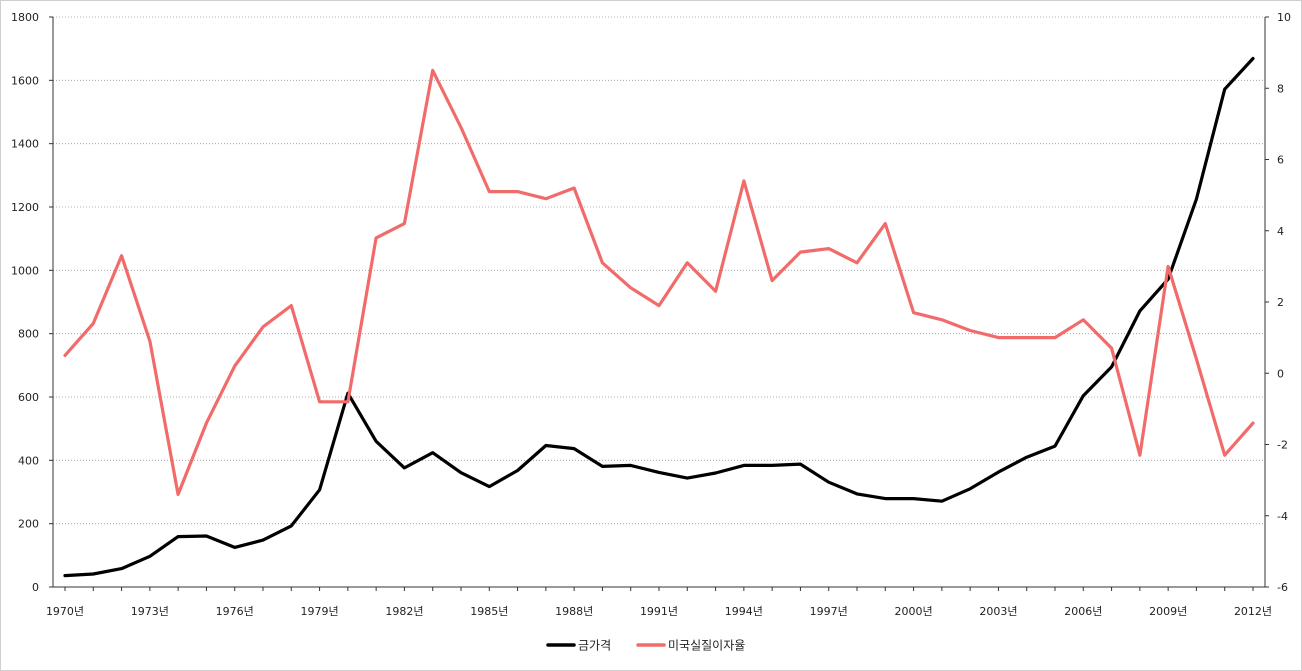 The image size is (1302, 671). I want to click on right-tick-label: 8, so click(1280, 88).